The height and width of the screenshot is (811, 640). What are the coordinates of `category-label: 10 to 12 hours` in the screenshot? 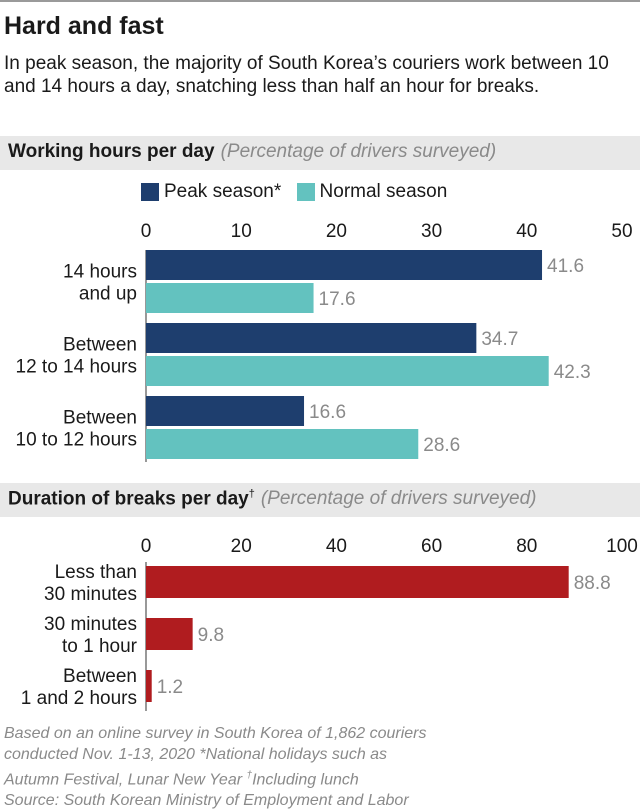 It's located at (76, 440).